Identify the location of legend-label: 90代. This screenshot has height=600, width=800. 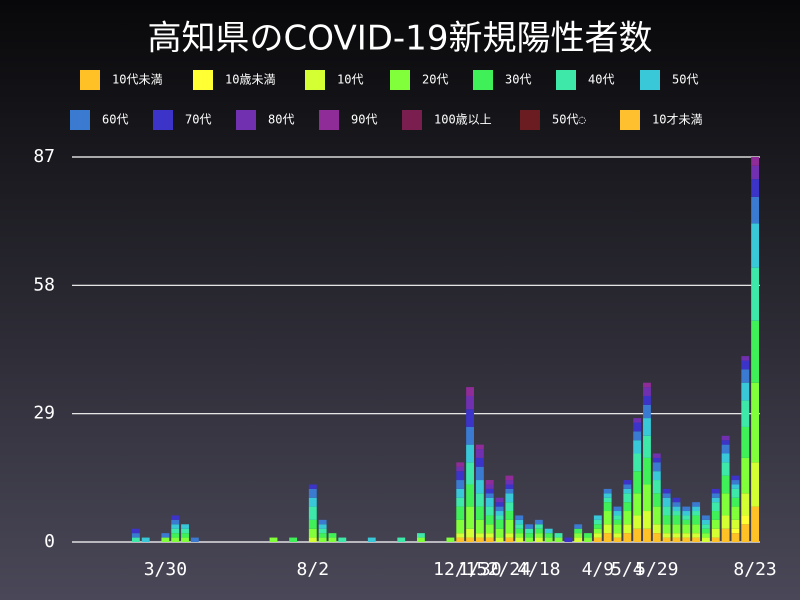
(364, 120).